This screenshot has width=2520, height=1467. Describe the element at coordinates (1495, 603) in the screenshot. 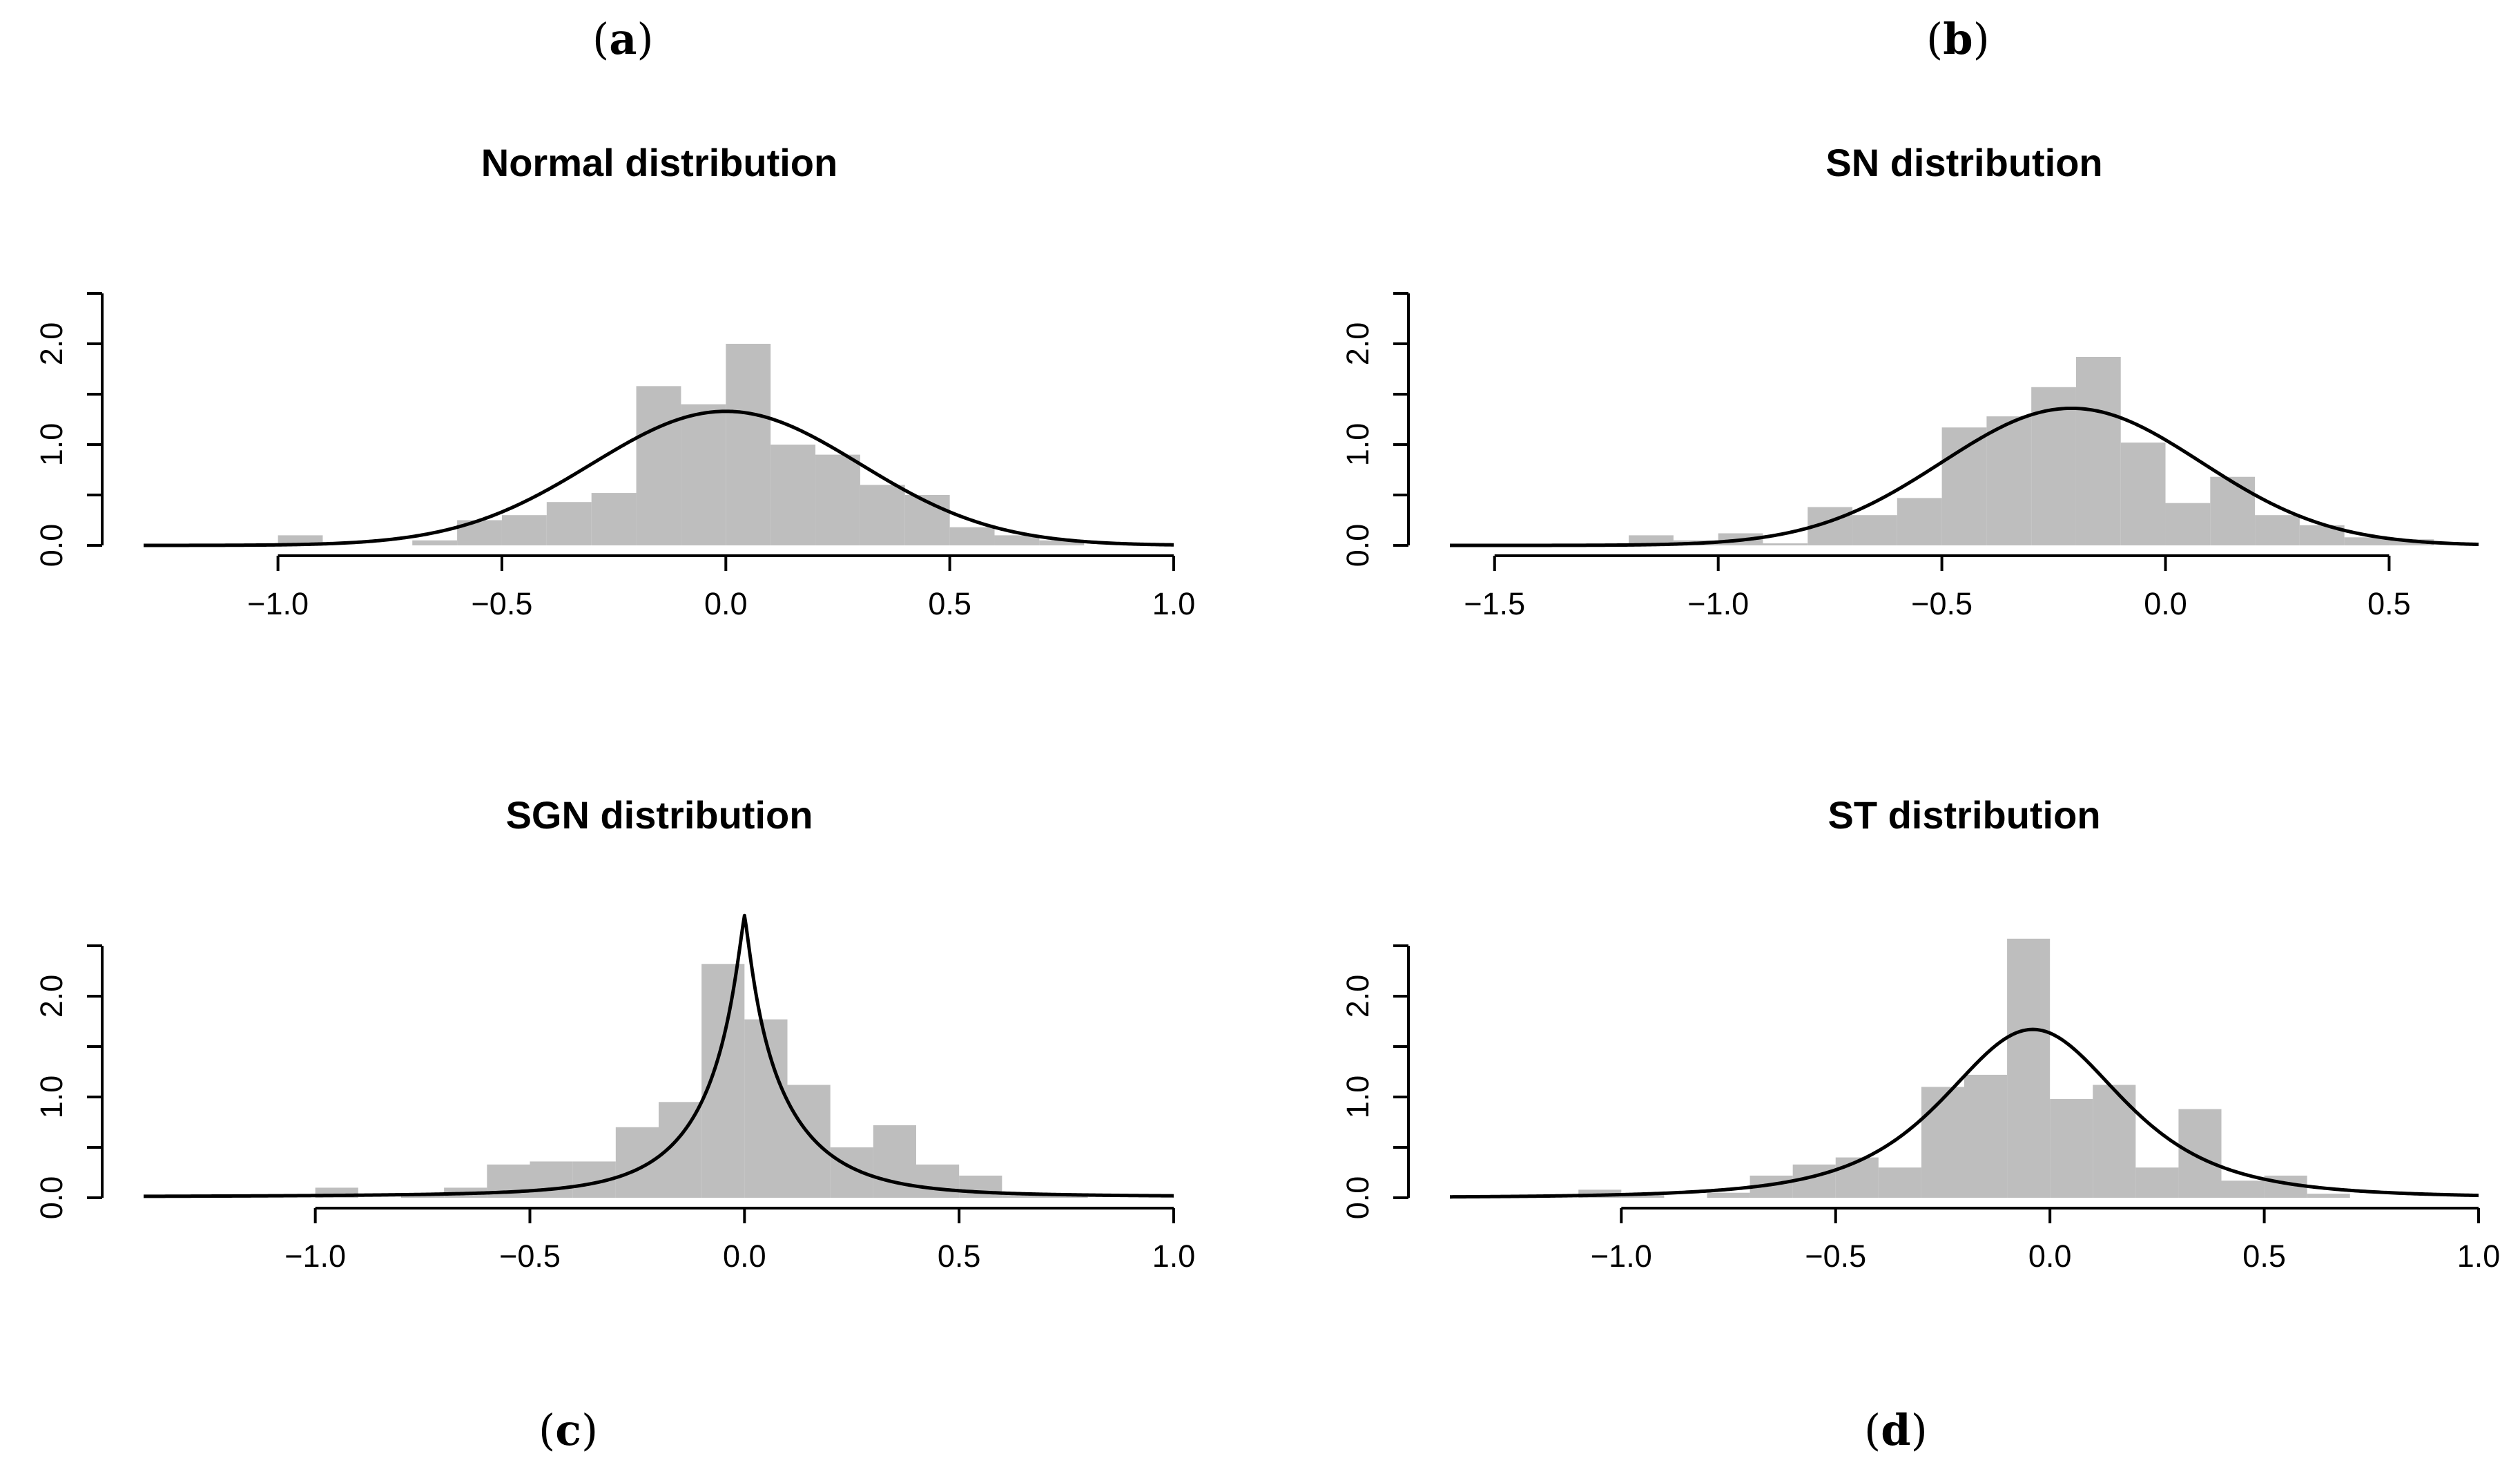

I see `x-tick-label: −1.5` at that location.